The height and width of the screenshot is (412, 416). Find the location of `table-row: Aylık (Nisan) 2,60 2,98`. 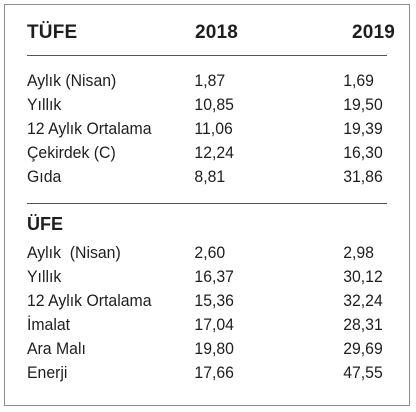

table-row: Aylık (Nisan) 2,60 2,98 is located at coordinates (200, 253).